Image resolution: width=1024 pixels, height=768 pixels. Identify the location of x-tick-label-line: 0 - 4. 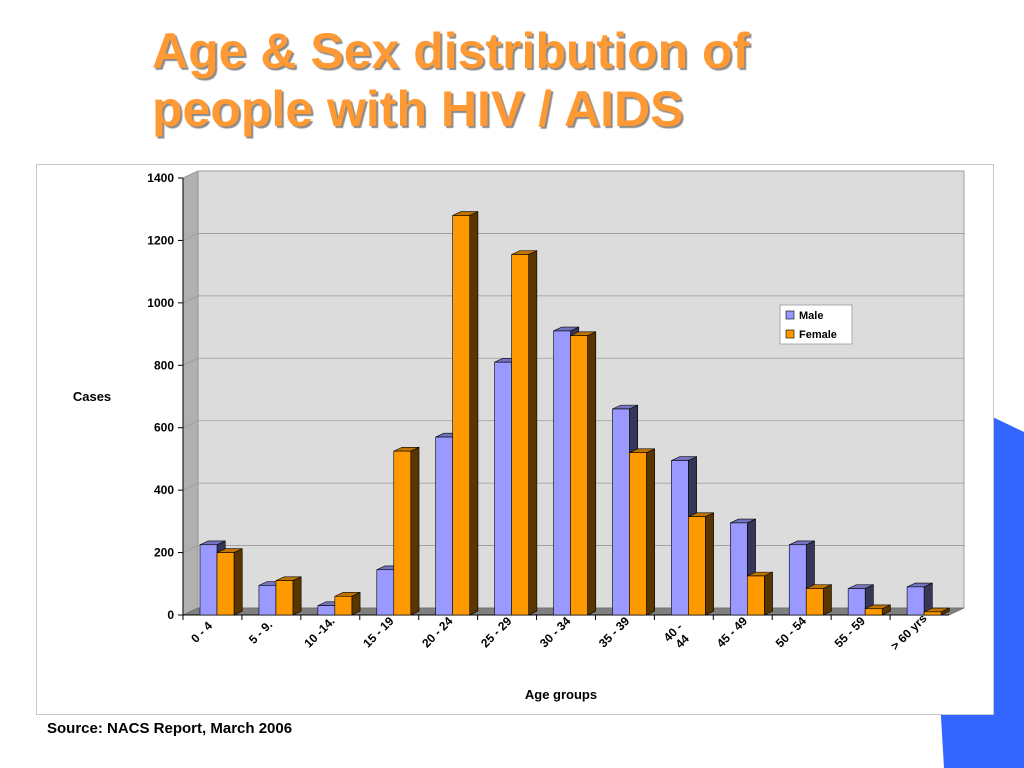
(201, 632).